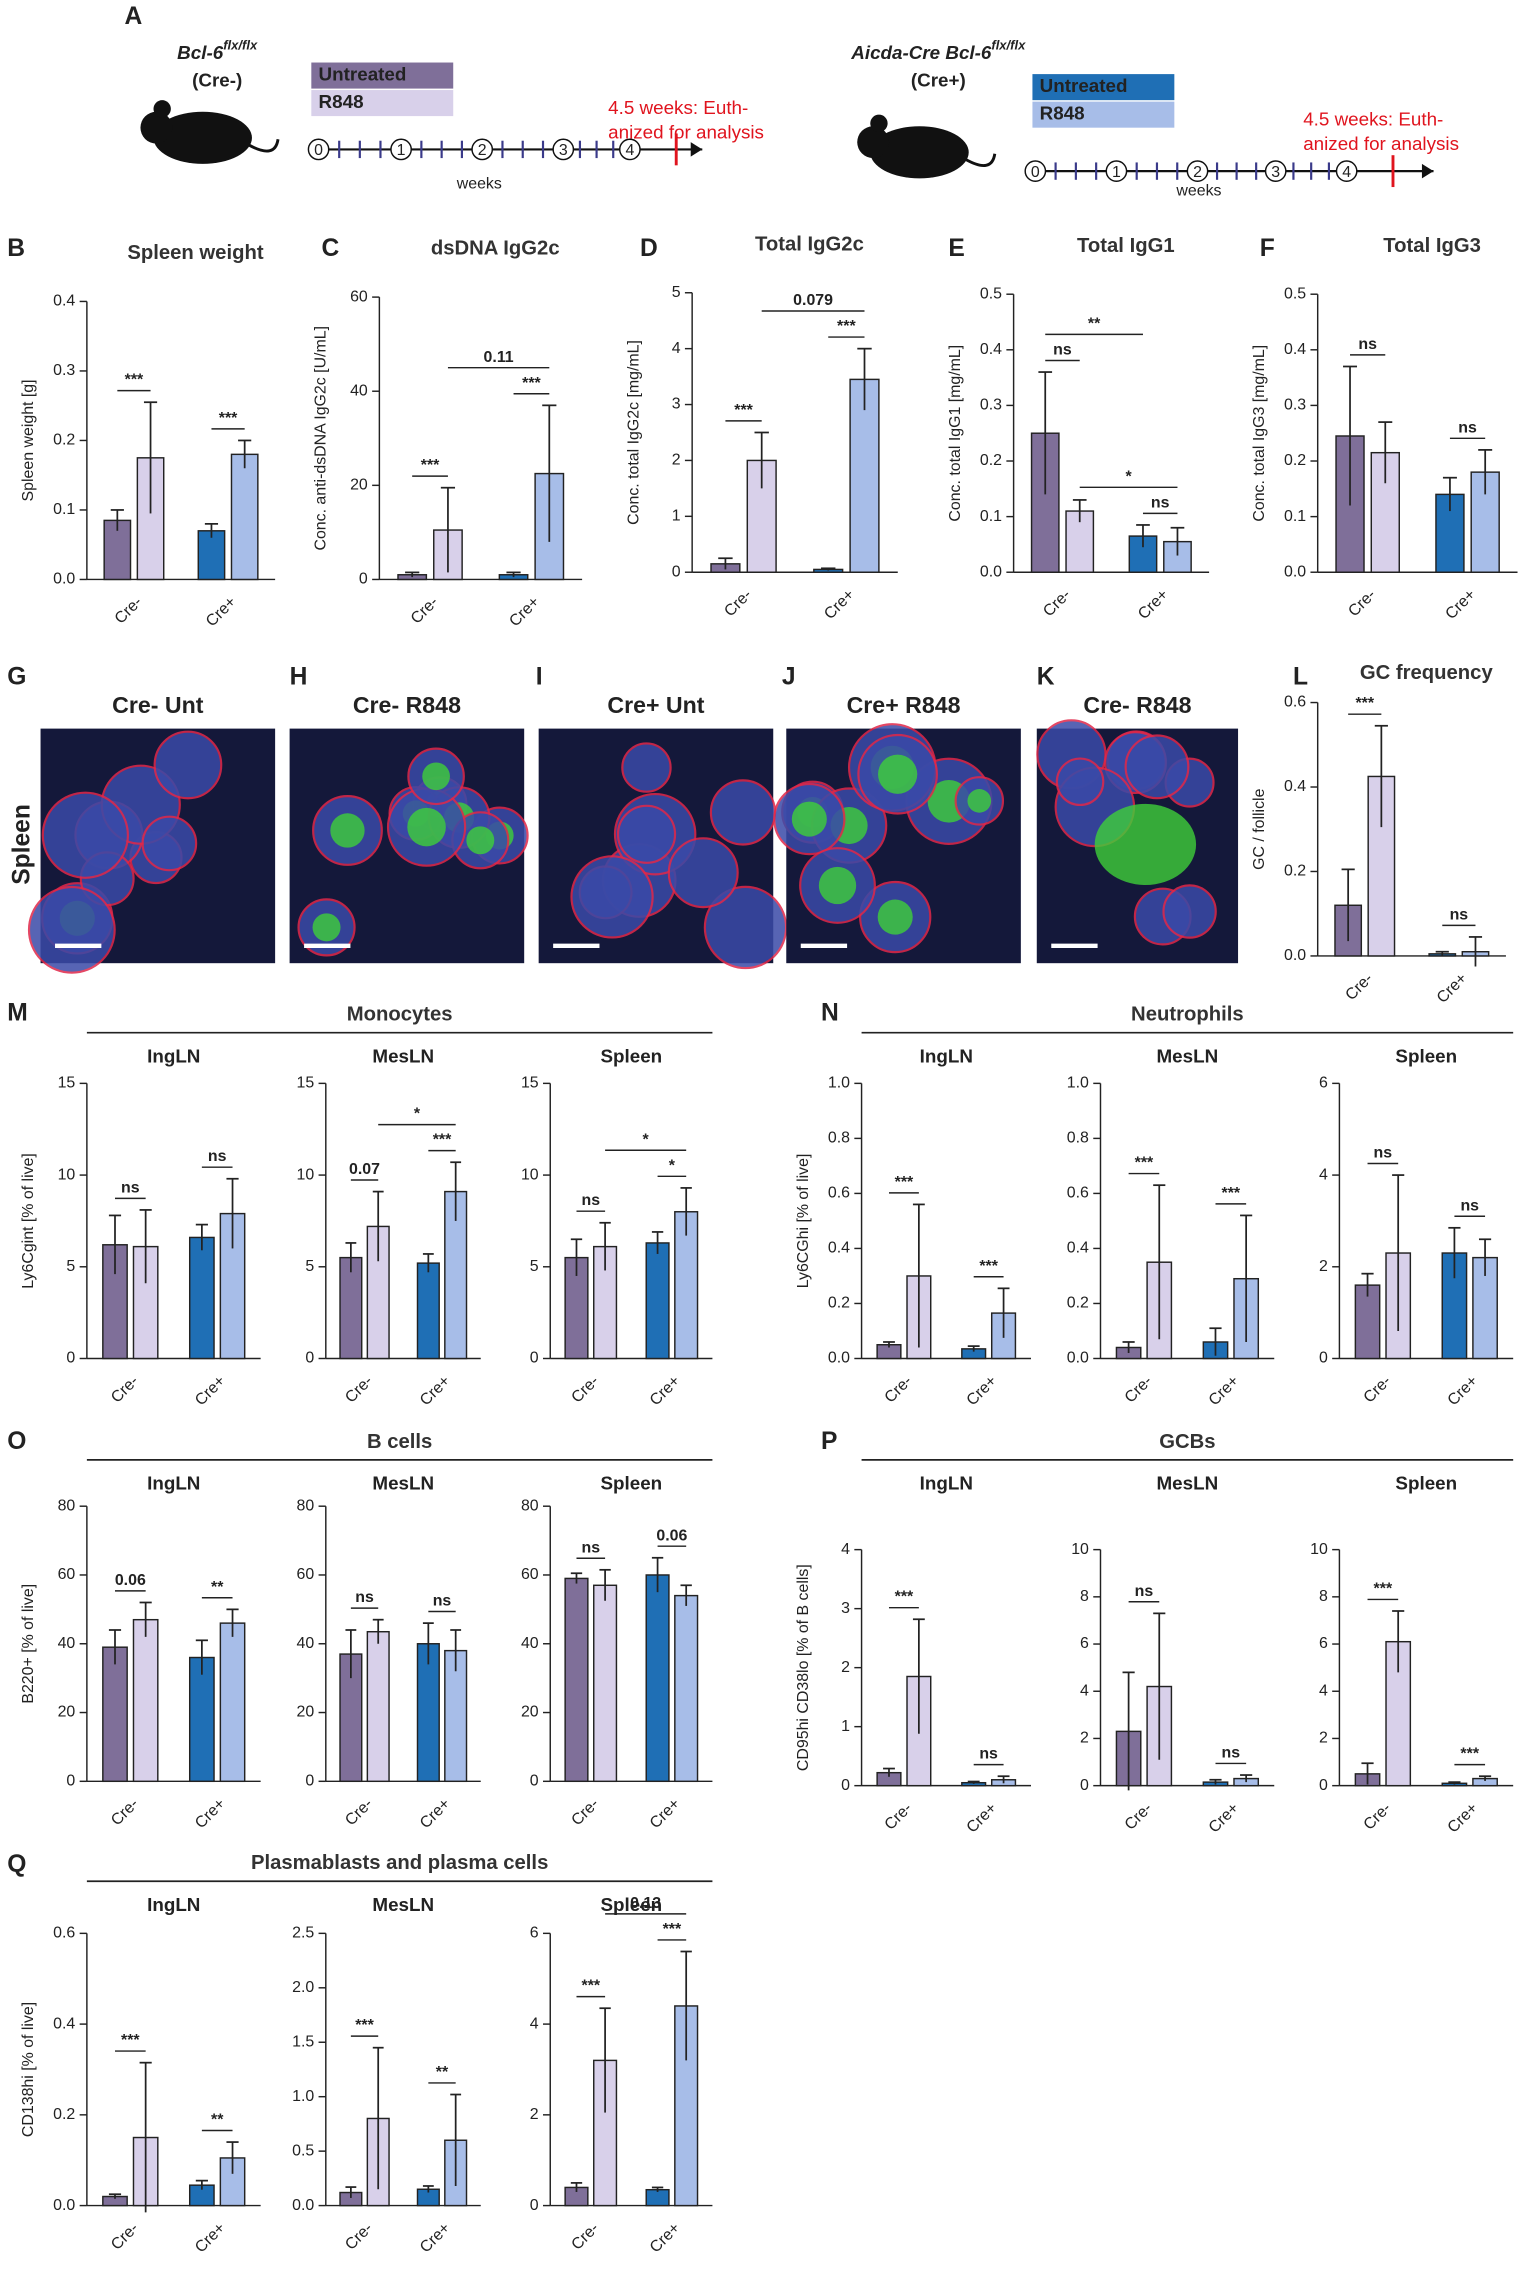  I want to click on significance-label: ns, so click(591, 1547).